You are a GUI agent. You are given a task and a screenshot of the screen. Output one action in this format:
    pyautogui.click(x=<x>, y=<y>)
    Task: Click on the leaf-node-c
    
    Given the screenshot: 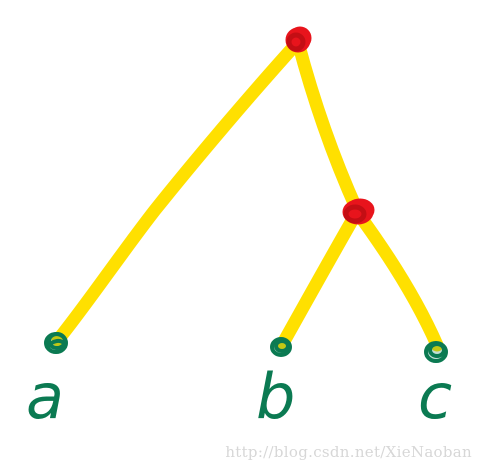 What is the action you would take?
    pyautogui.click(x=436, y=352)
    